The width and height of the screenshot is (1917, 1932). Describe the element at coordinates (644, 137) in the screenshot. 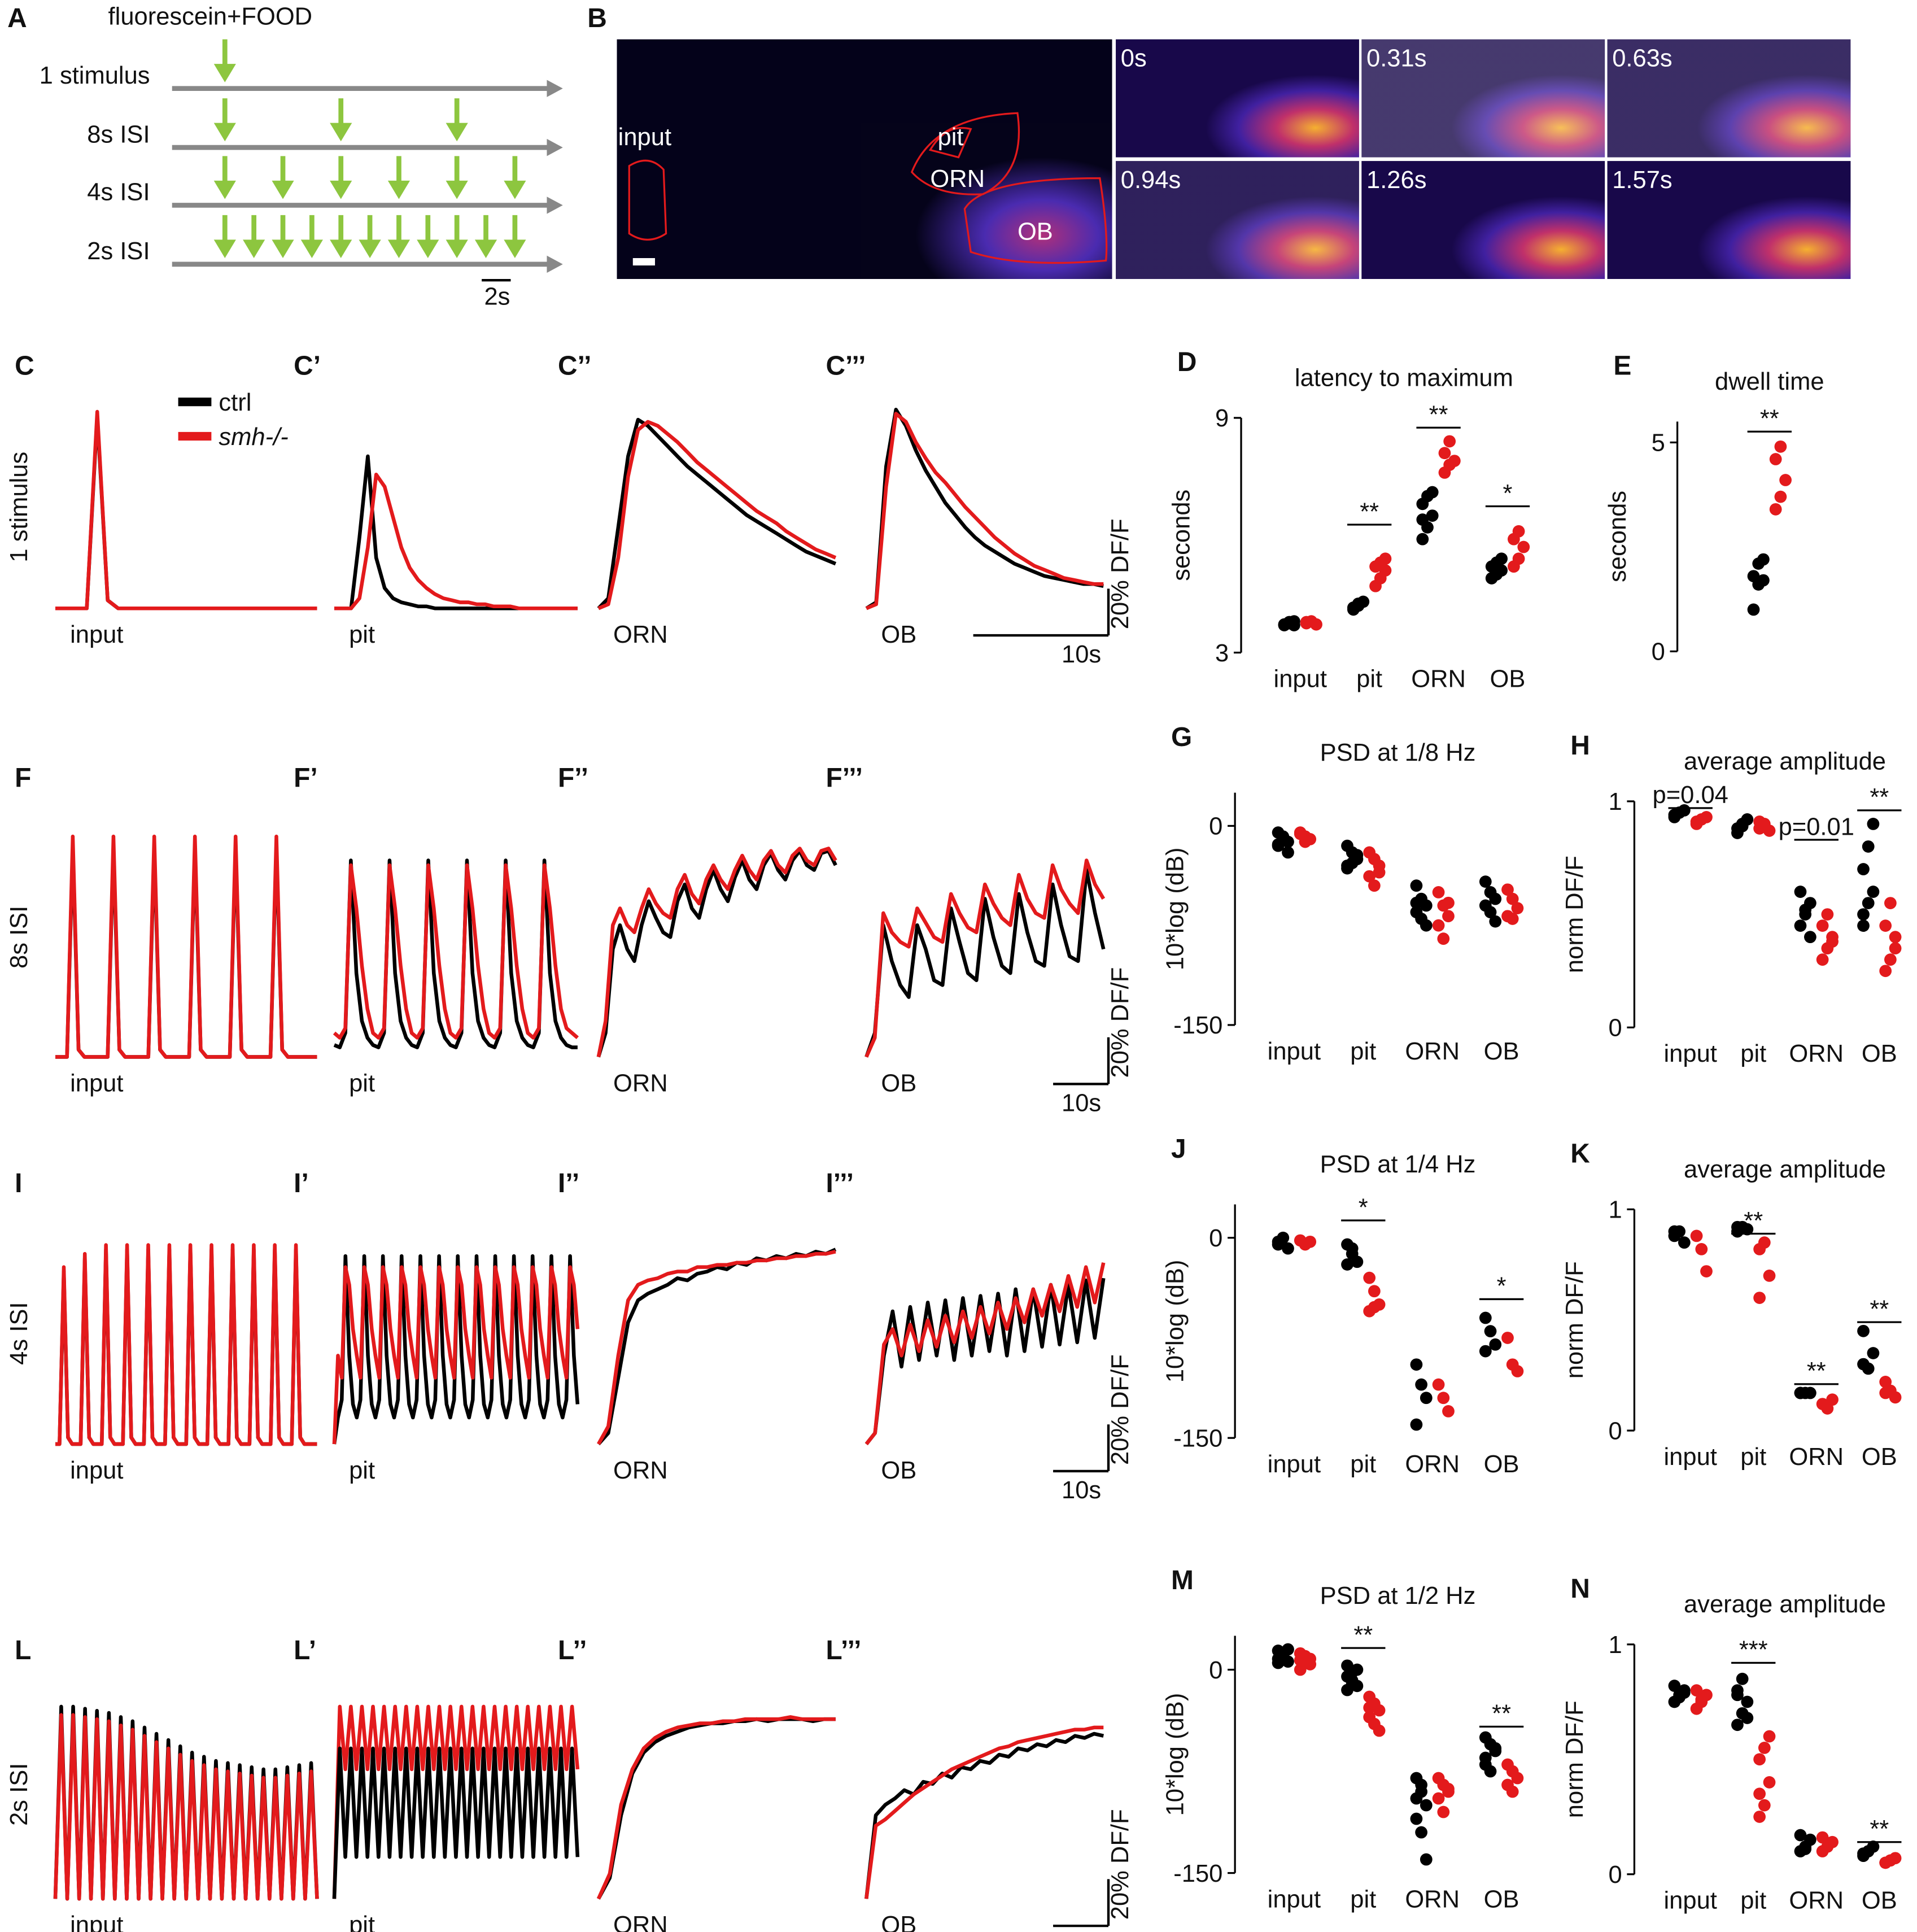

I see `region-label: input` at that location.